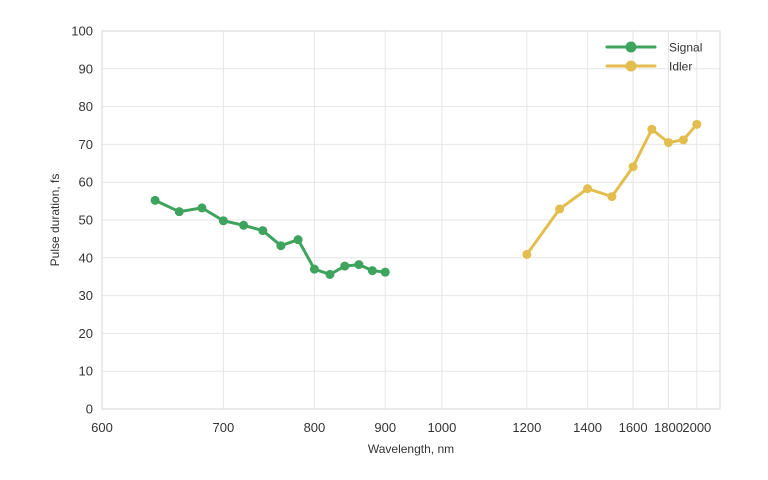 Image resolution: width=768 pixels, height=480 pixels. I want to click on x-tick-label: 900, so click(385, 427).